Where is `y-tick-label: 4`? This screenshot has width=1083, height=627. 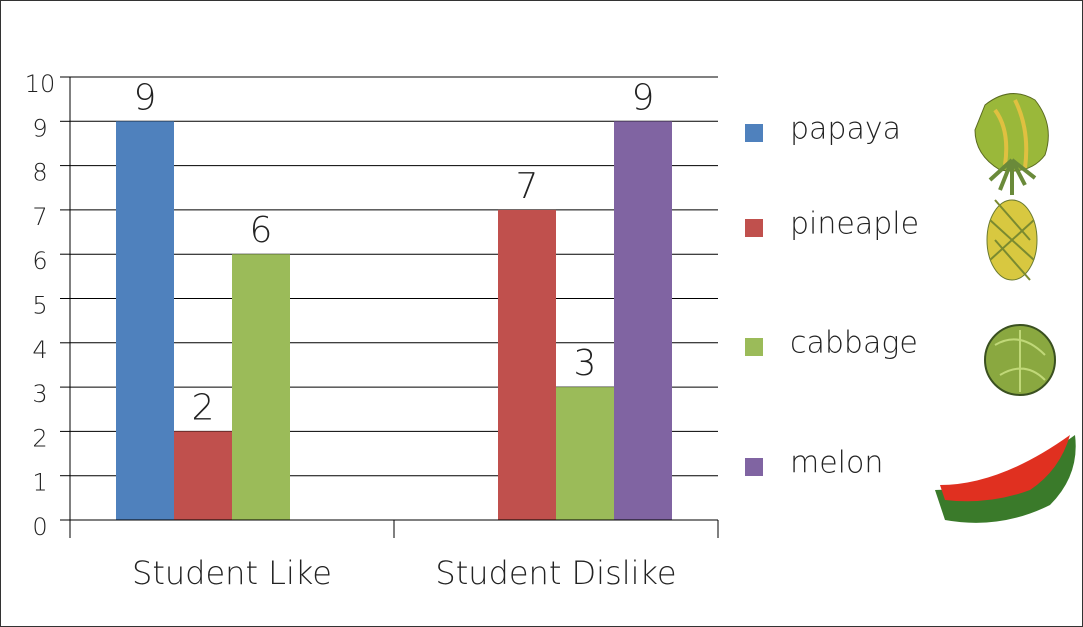
y-tick-label: 4 is located at coordinates (39, 350).